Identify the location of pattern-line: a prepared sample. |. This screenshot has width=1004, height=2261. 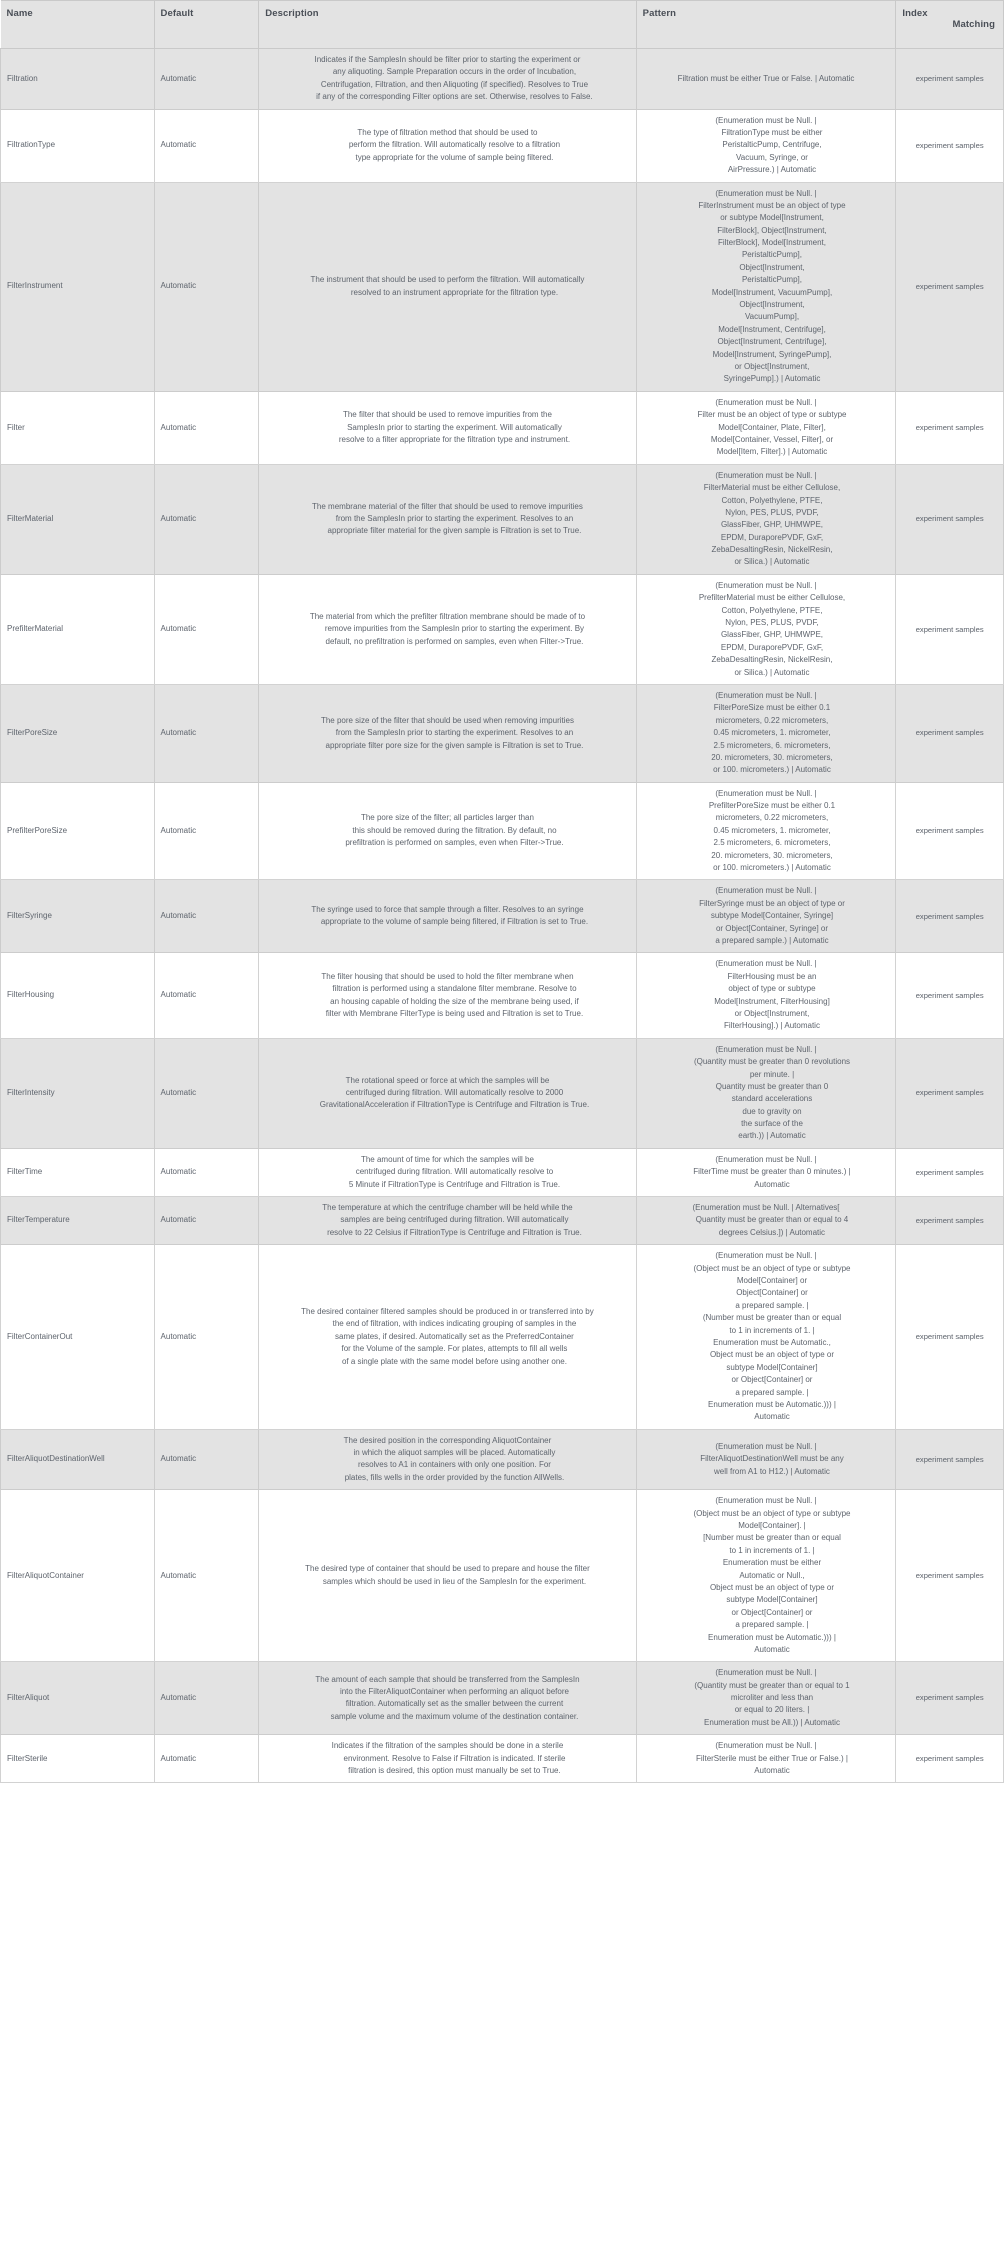
(772, 1625).